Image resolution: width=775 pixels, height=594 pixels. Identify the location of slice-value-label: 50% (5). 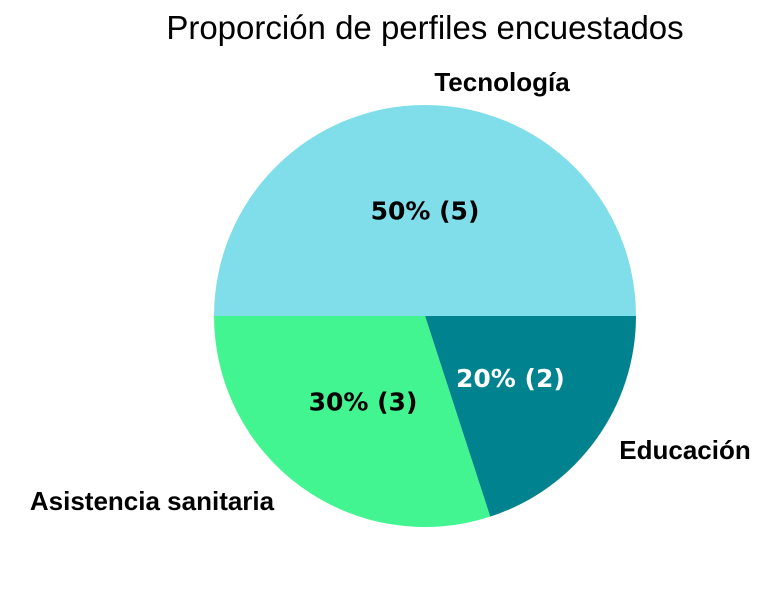
(425, 211).